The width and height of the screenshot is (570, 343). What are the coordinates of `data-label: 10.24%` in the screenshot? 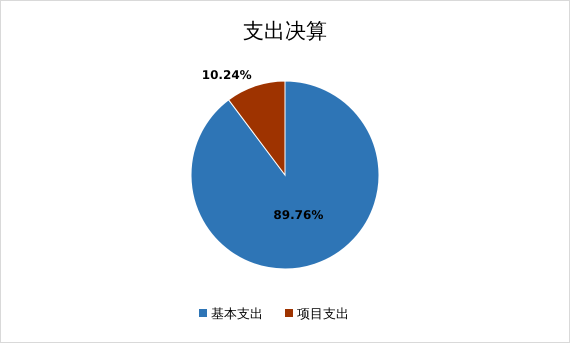 It's located at (227, 75).